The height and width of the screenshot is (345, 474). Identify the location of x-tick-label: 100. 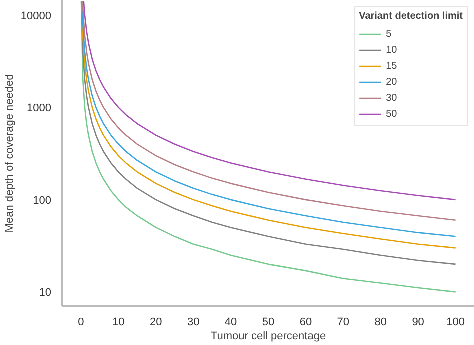
(455, 322).